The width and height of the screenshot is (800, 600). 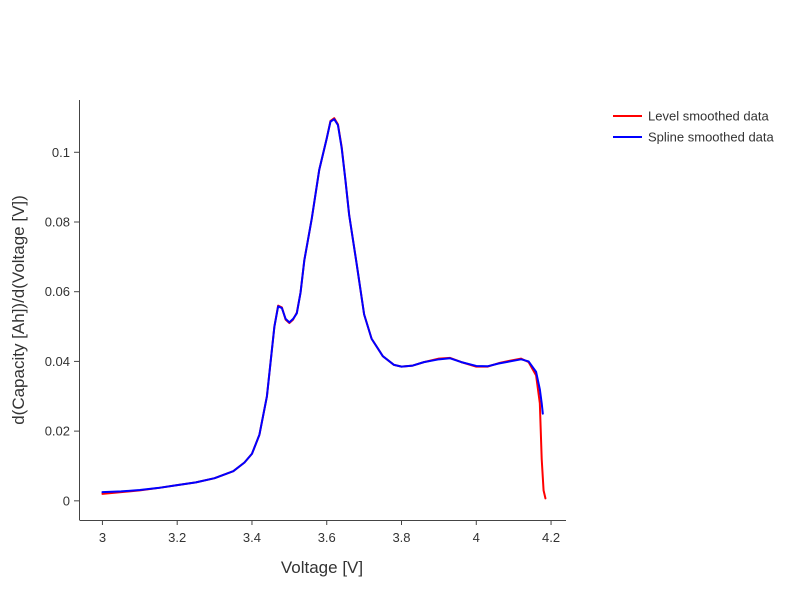 I want to click on x-ticks: 3 3.2 3.4 3.6 3.8 4 4.2, so click(x=329, y=532).